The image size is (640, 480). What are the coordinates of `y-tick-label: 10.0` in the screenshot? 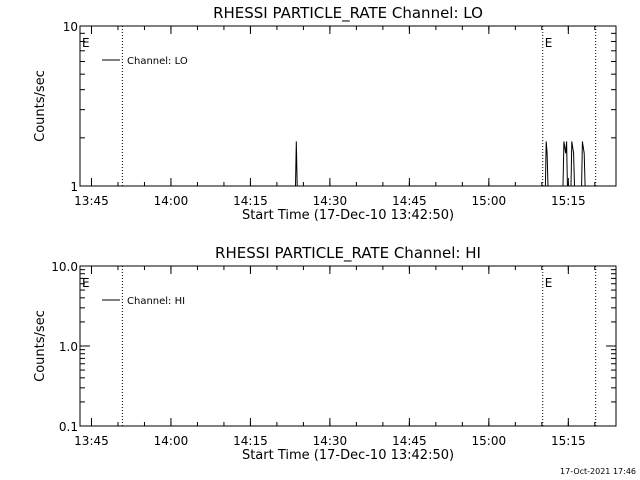 It's located at (64, 267).